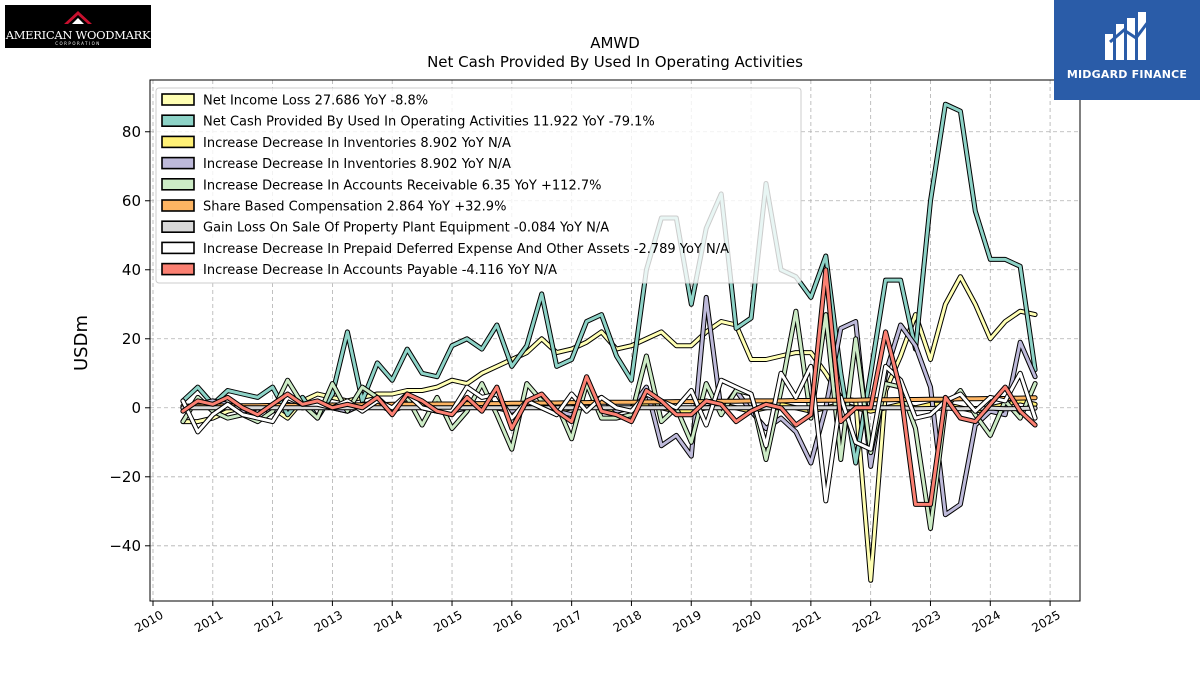  Describe the element at coordinates (81, 343) in the screenshot. I see `y-axis-label: USDm` at that location.